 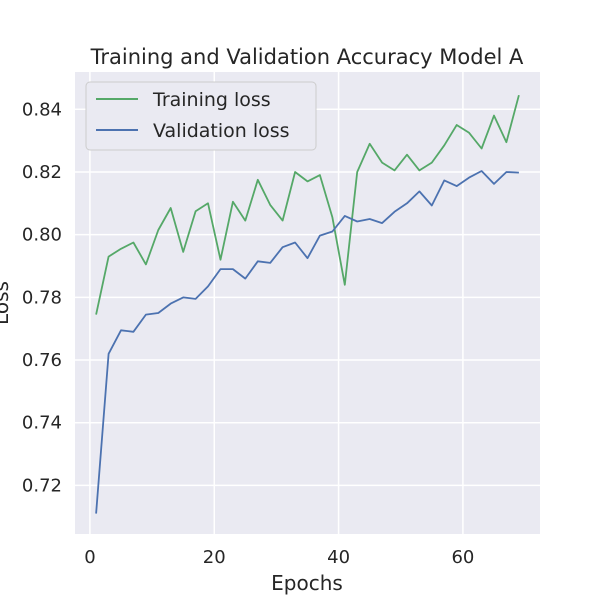 I want to click on x-tick-label: 40, so click(x=338, y=557).